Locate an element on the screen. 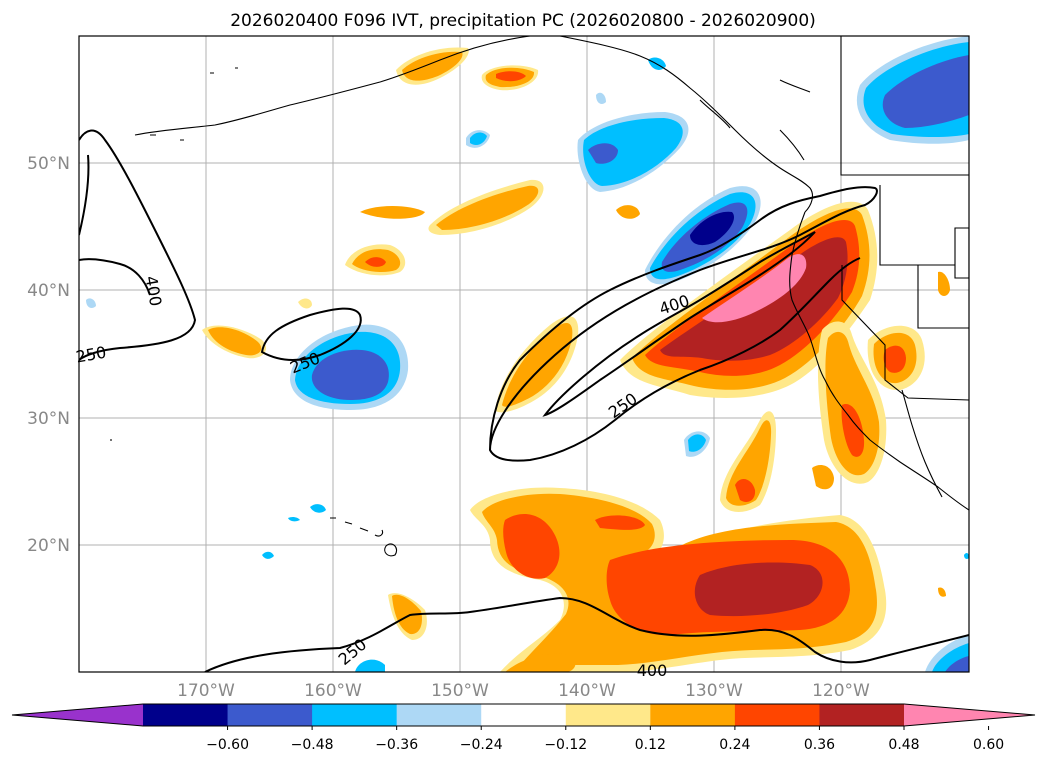 The width and height of the screenshot is (1047, 765). colorbar-tick-label: 0.12 is located at coordinates (650, 745).